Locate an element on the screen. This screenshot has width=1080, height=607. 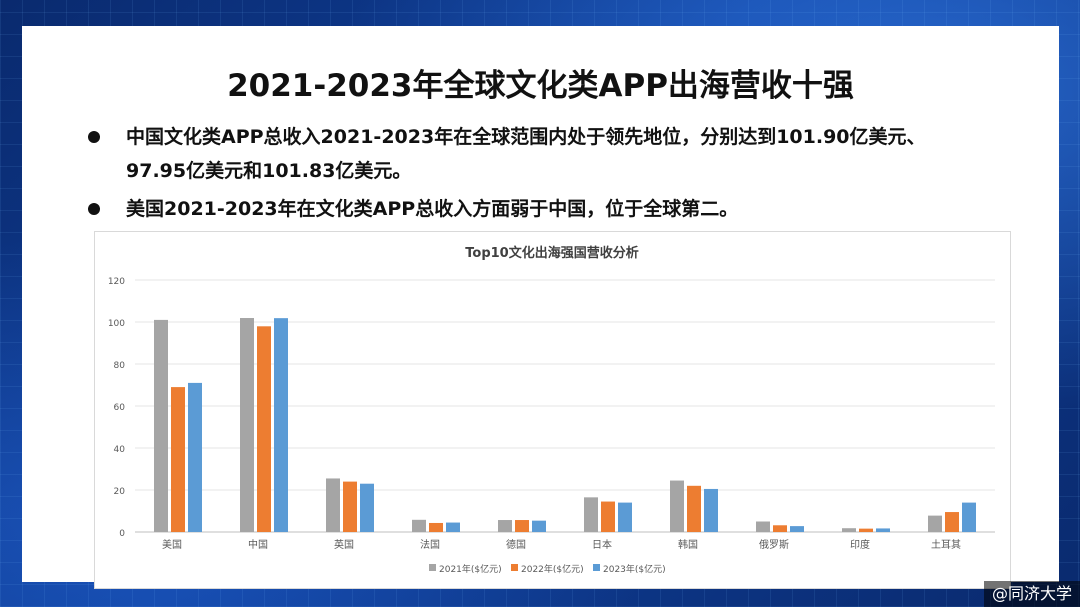
y-tick-label: 120 is located at coordinates (116, 282).